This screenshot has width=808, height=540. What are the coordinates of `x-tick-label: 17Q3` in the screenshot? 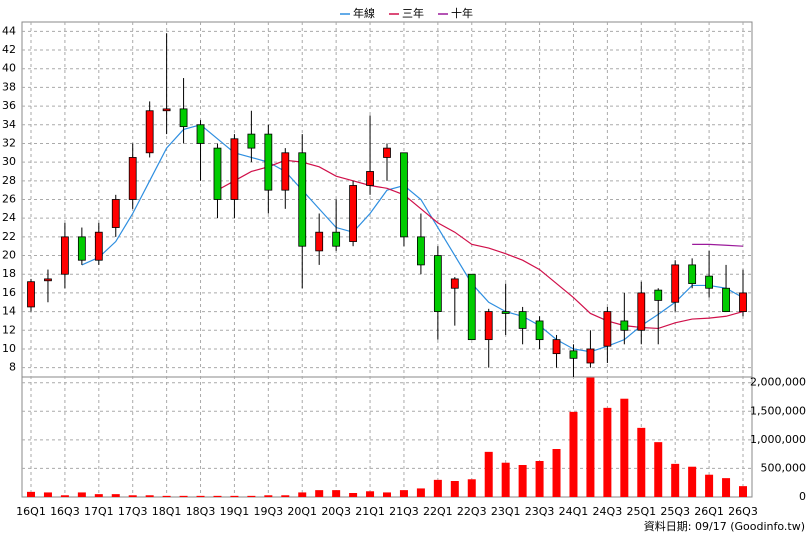 It's located at (133, 511).